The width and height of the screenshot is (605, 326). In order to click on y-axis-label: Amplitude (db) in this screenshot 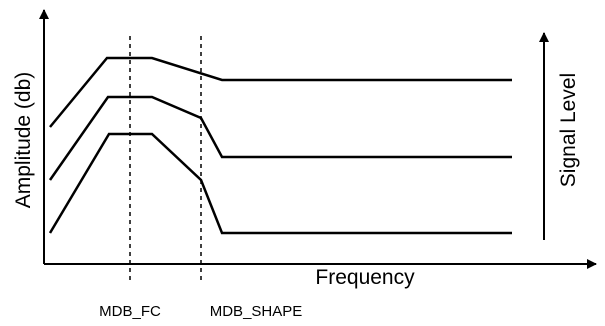, I will do `click(23, 140)`.